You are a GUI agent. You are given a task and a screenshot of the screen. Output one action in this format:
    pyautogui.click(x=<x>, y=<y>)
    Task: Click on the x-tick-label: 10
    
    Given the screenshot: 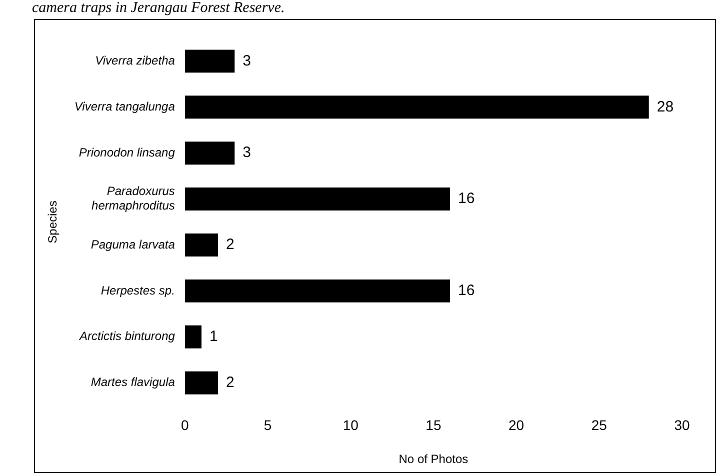 What is the action you would take?
    pyautogui.click(x=350, y=425)
    